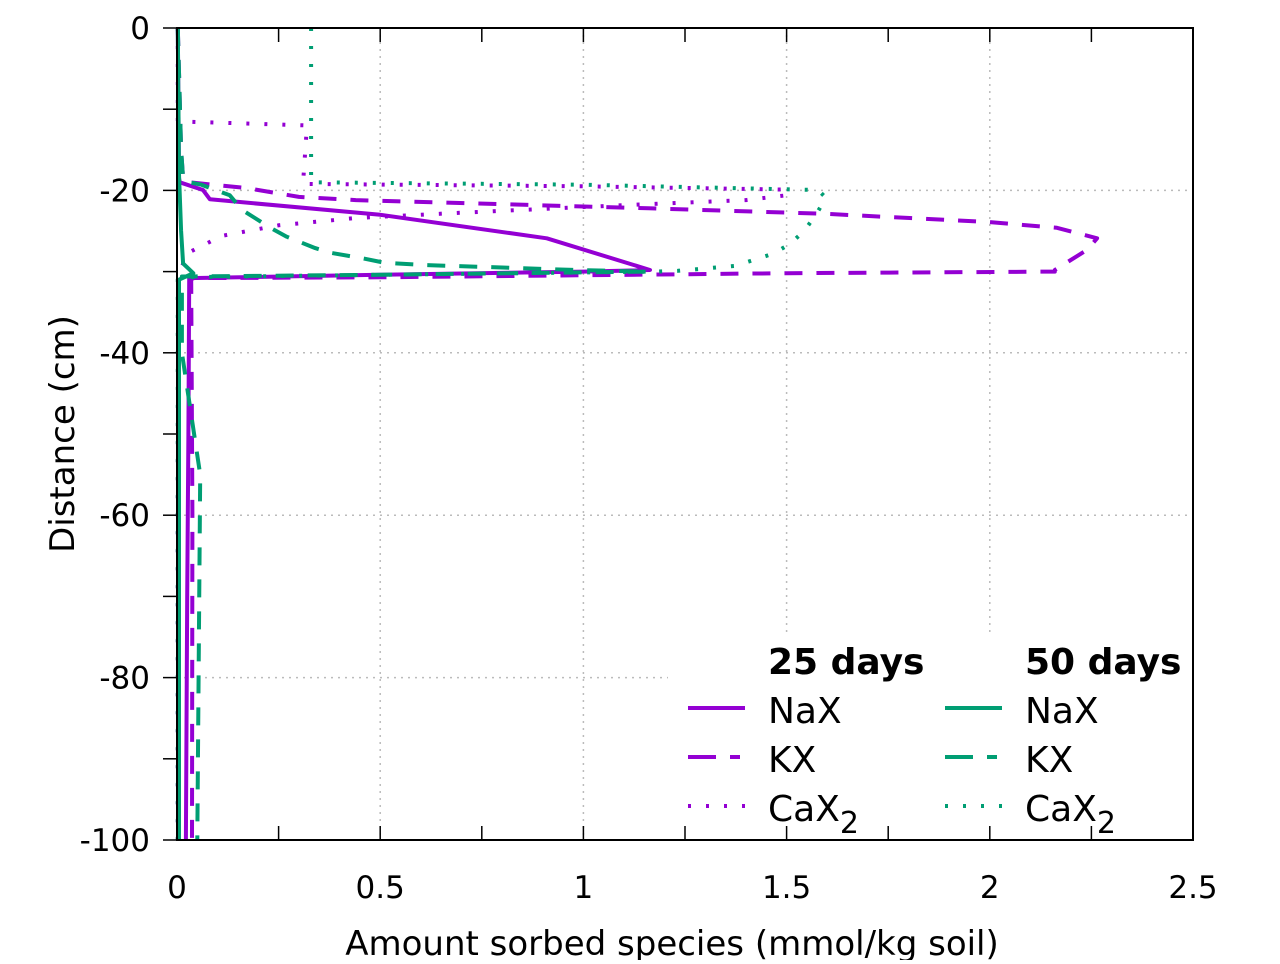 The height and width of the screenshot is (964, 1280). I want to click on x-tick-label: 1, so click(584, 888).